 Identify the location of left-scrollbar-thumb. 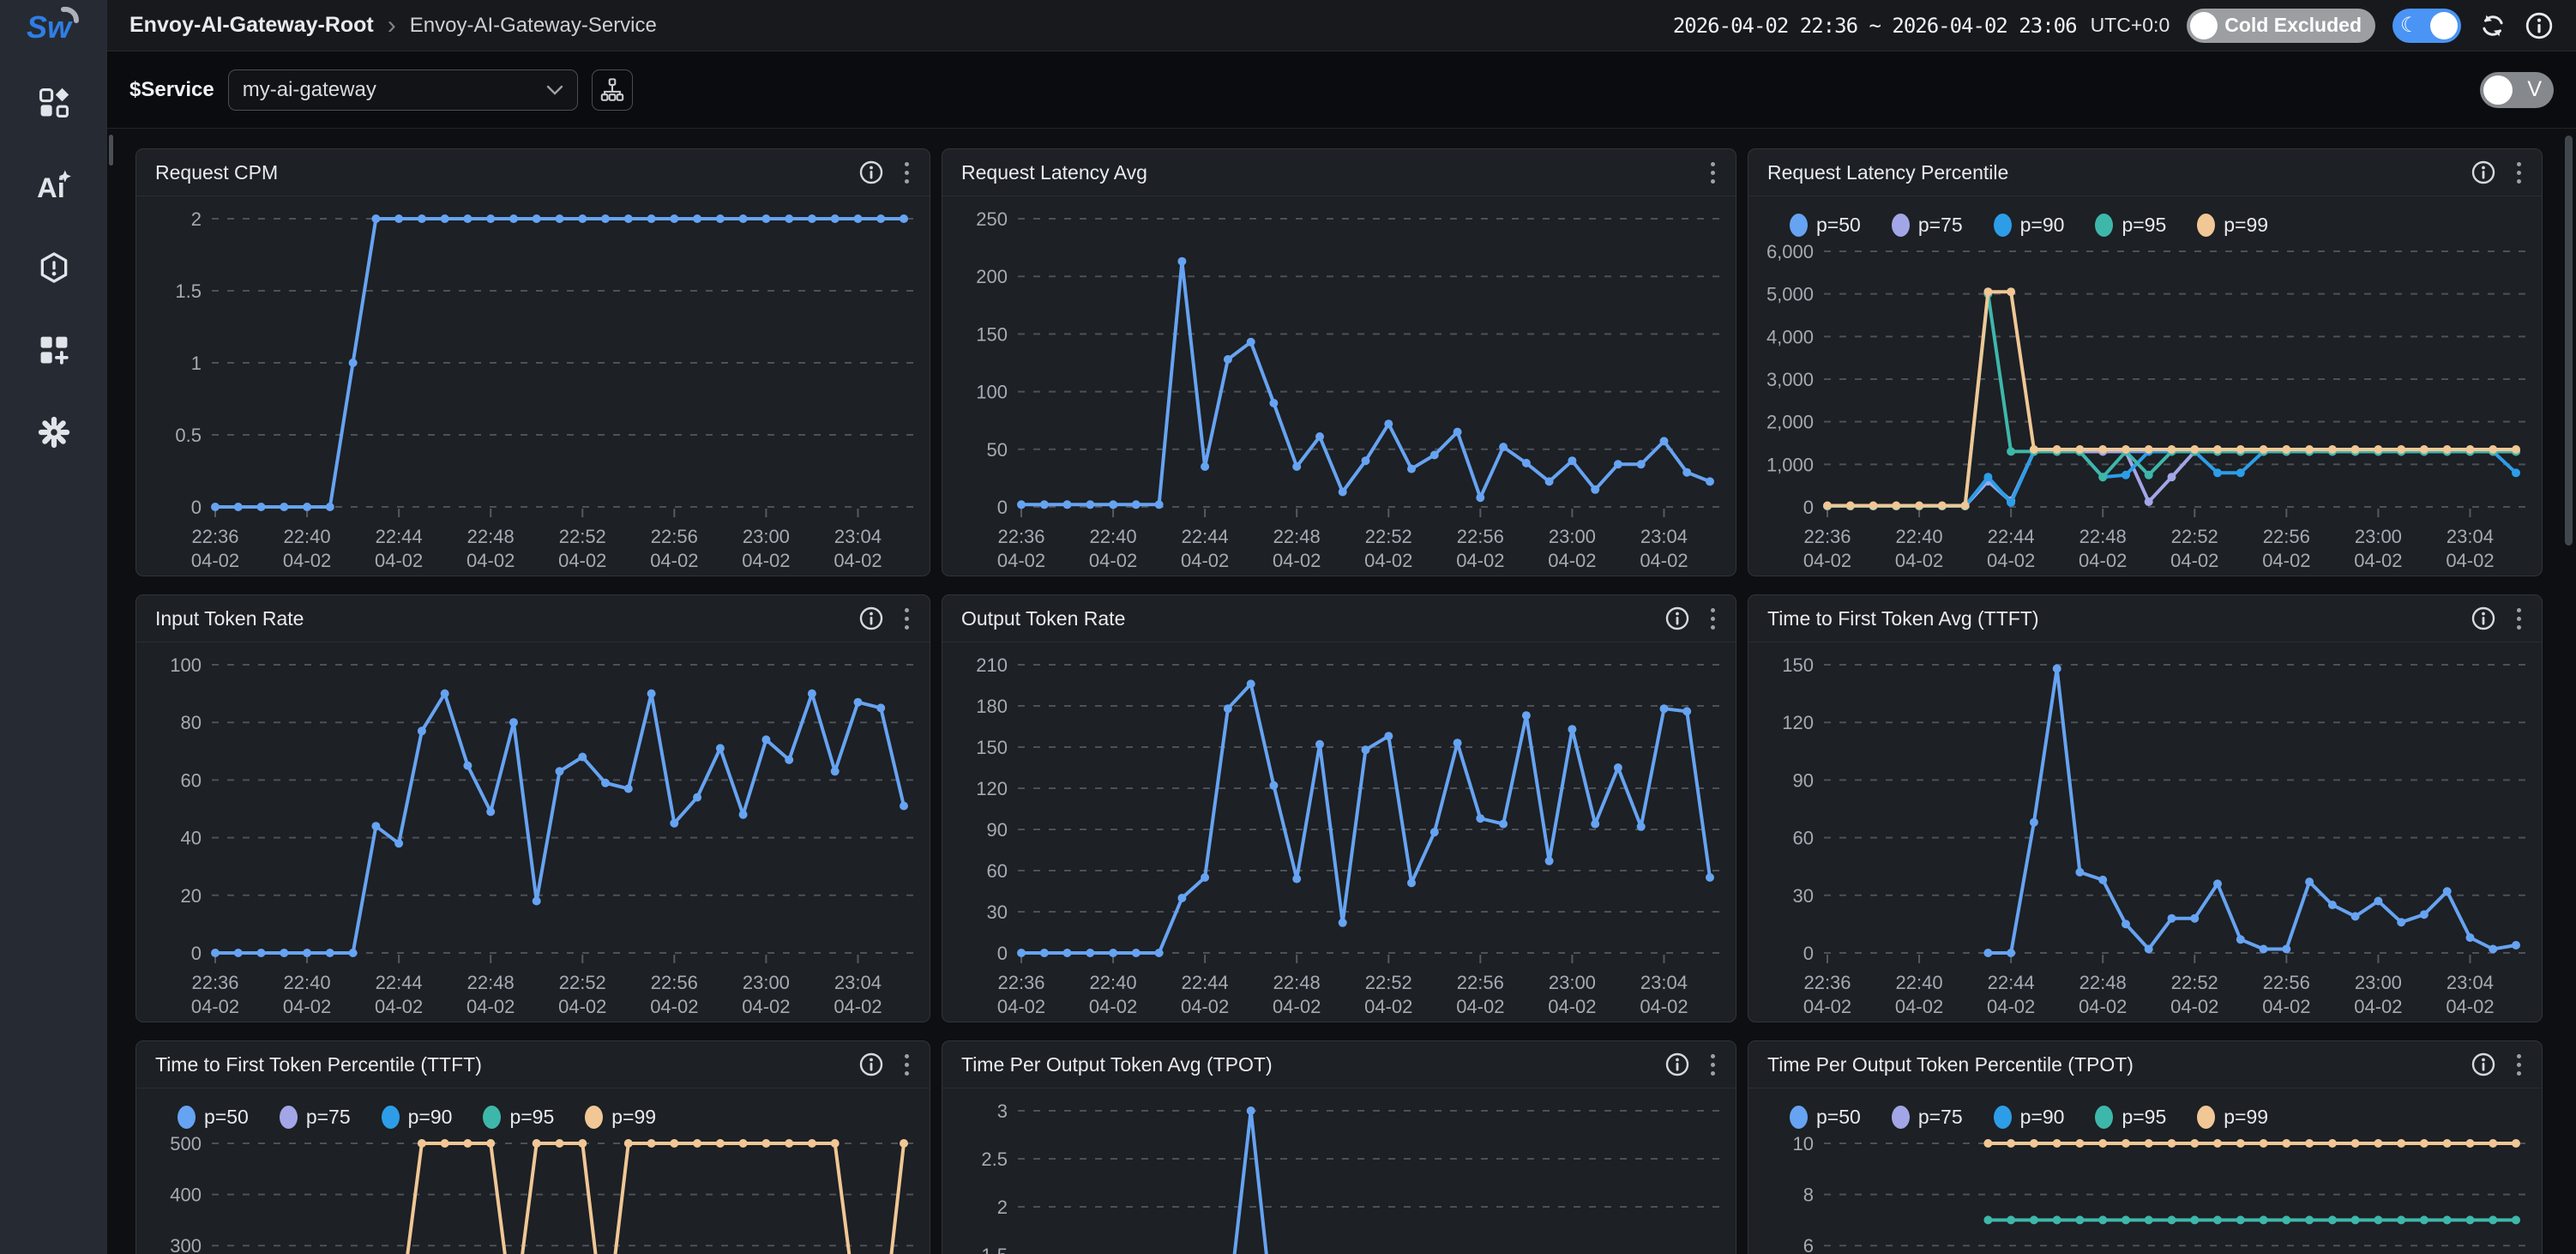
(111, 150).